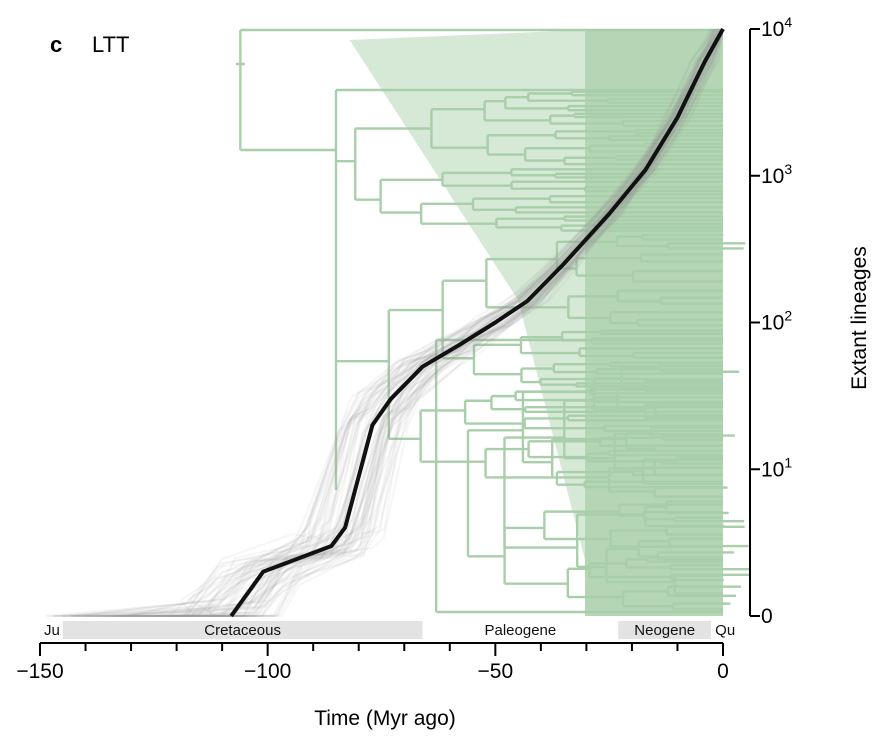 The height and width of the screenshot is (741, 883). Describe the element at coordinates (267, 671) in the screenshot. I see `x-tick-label: −100` at that location.